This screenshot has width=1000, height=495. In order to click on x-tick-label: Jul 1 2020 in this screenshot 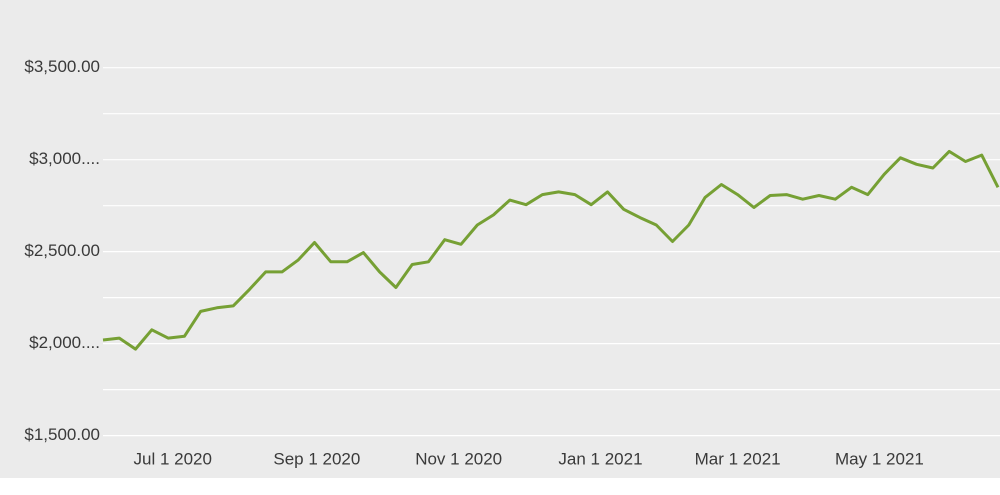, I will do `click(173, 458)`.